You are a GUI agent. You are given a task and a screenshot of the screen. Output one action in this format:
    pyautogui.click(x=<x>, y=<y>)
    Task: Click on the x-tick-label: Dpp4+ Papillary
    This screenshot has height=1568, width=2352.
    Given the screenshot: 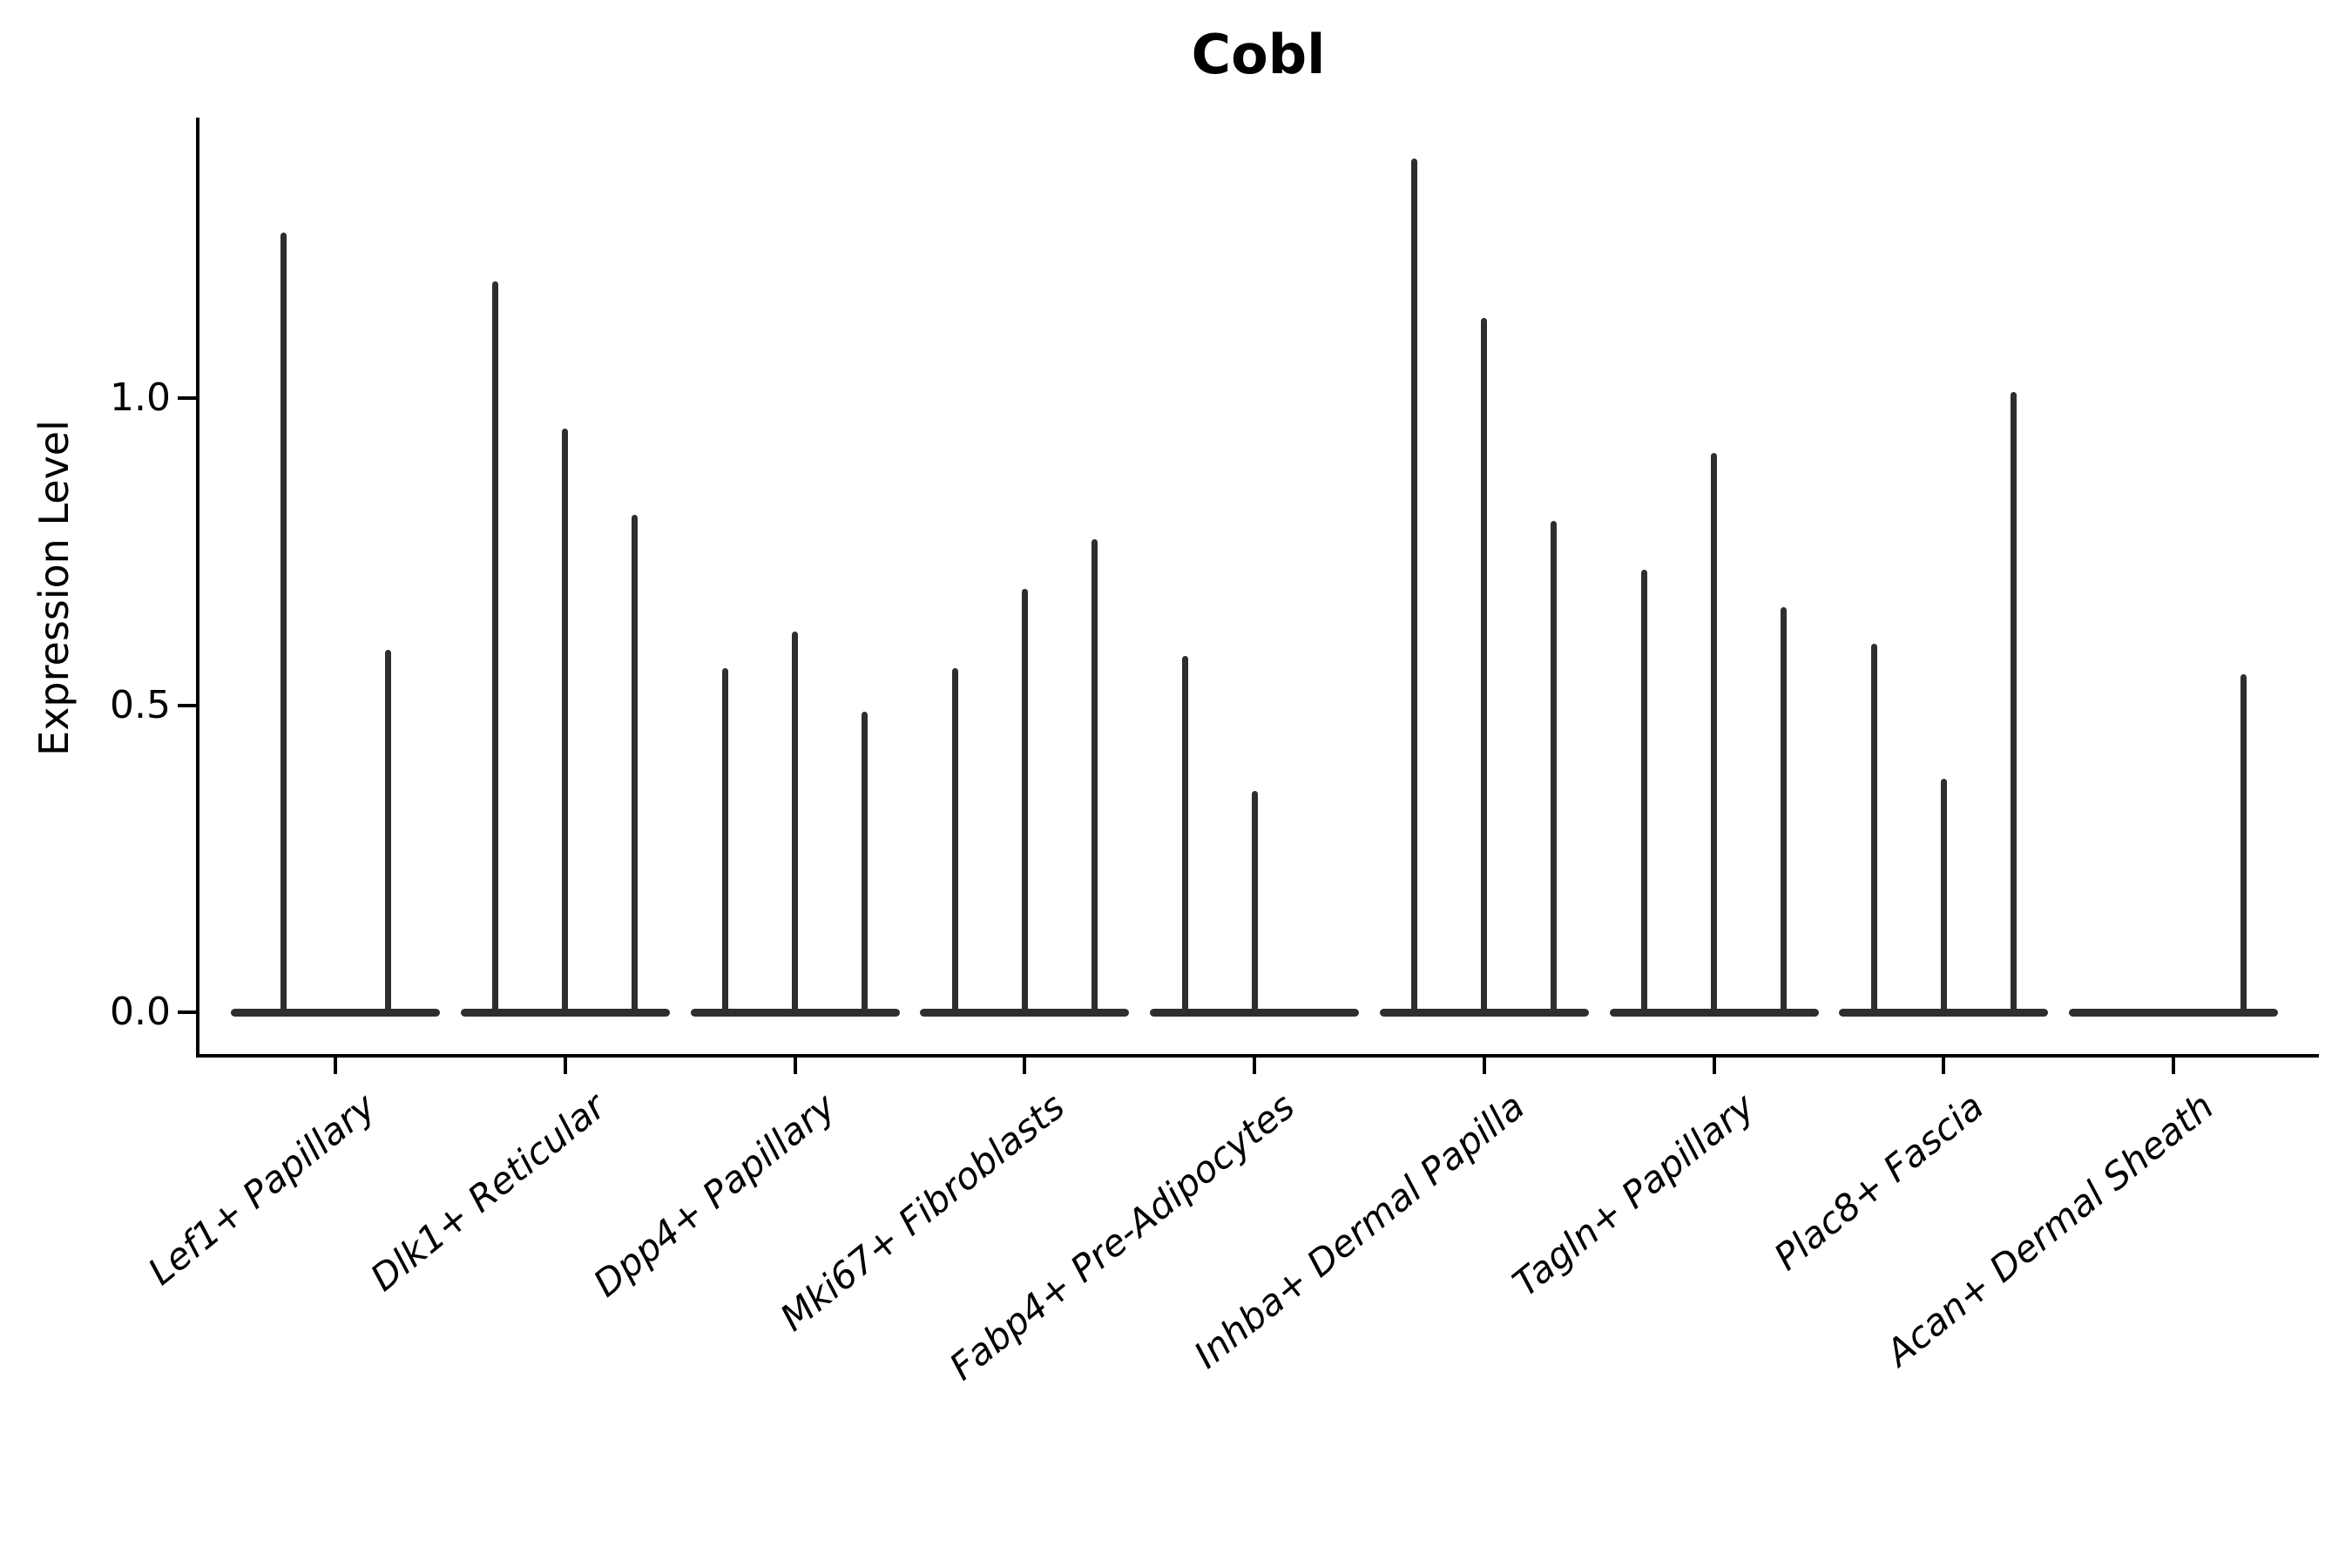 What is the action you would take?
    pyautogui.click(x=714, y=1195)
    